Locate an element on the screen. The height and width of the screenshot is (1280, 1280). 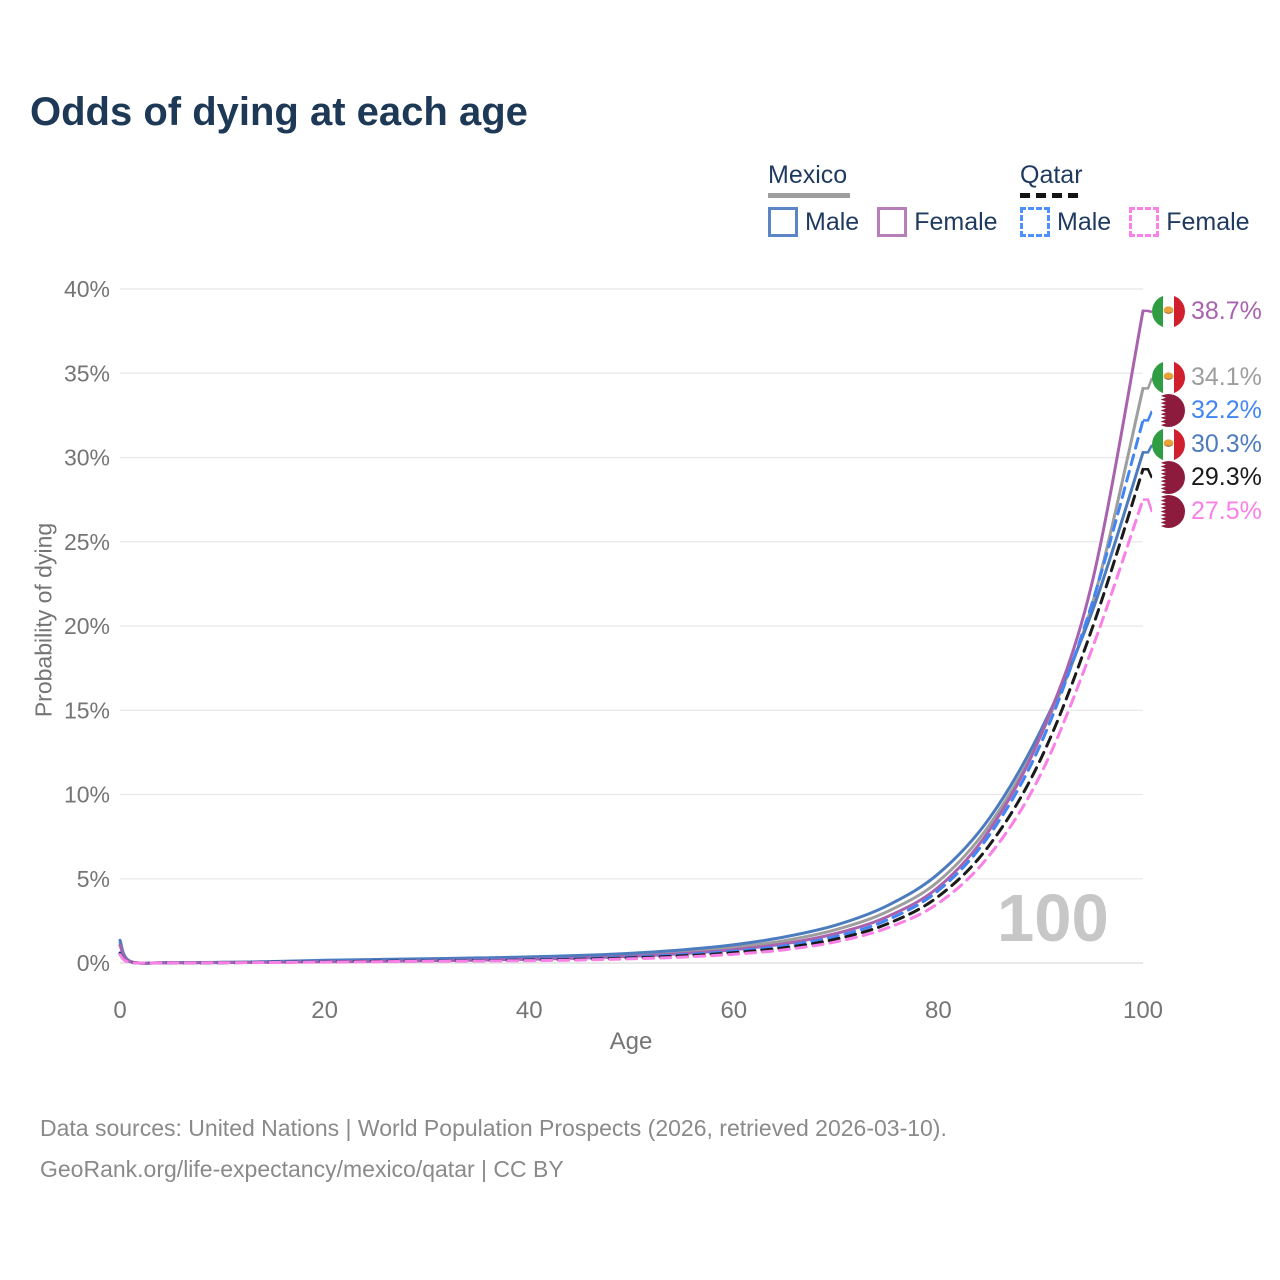
end-label-connector-mexico-female is located at coordinates (1148, 311).